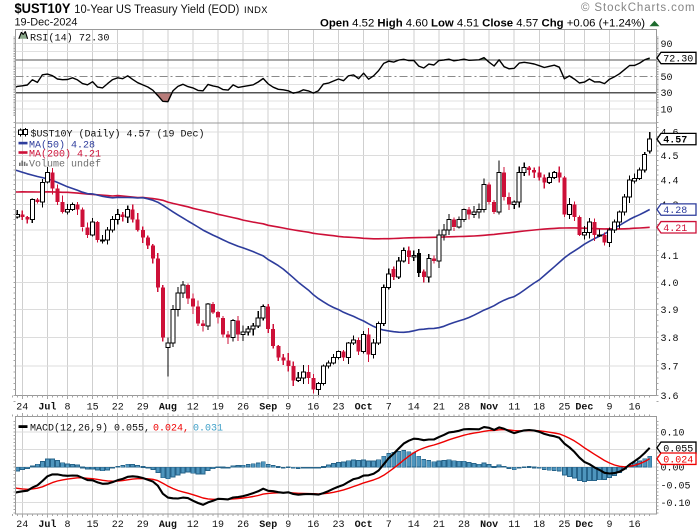  What do you see at coordinates (676, 486) in the screenshot?
I see `svg-text: -0.05` at bounding box center [676, 486].